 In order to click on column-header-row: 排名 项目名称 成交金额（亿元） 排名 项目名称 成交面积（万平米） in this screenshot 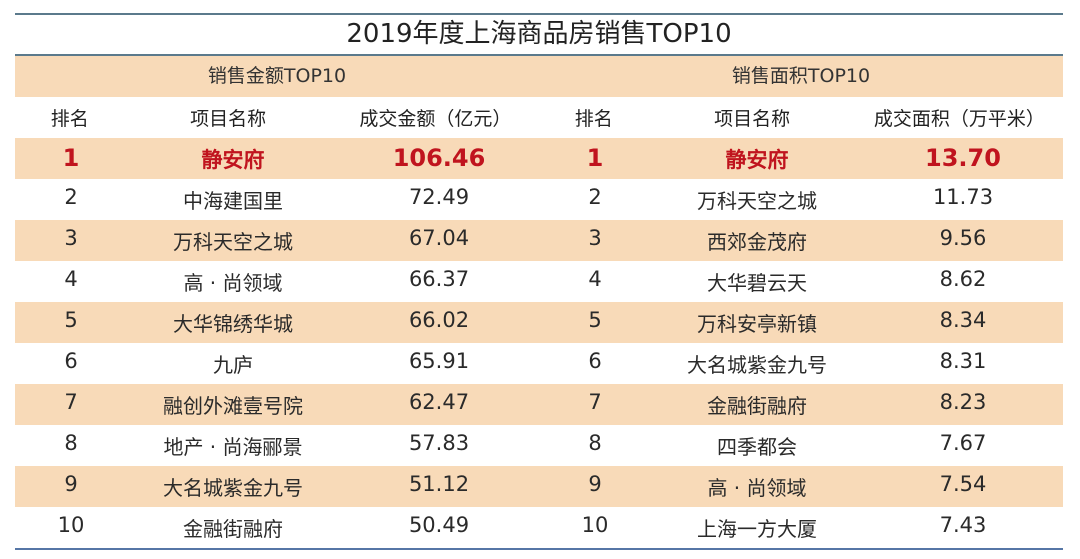, I will do `click(539, 117)`.